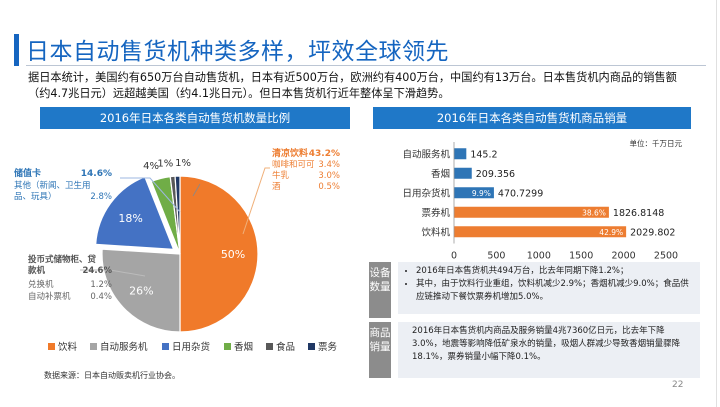 The image size is (720, 407). I want to click on service-item-name: 自动补票机, so click(49, 296).